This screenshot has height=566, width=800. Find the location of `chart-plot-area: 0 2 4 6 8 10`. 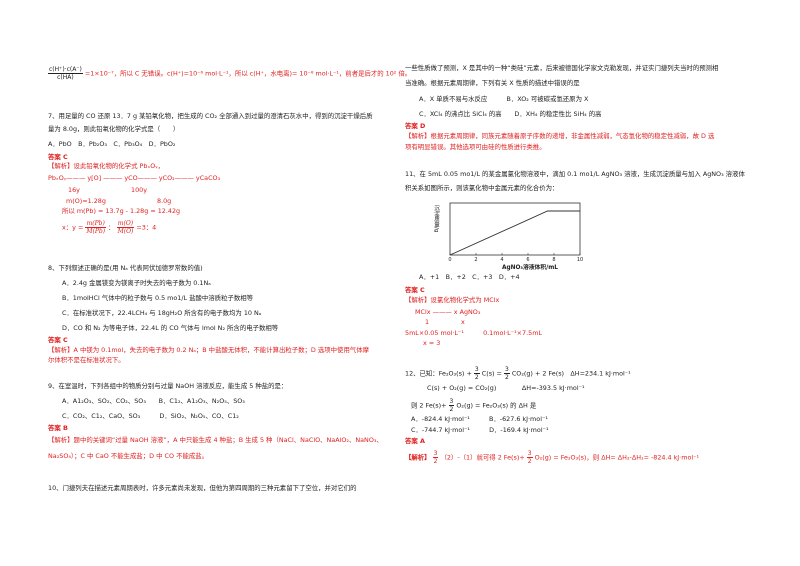

chart-plot-area: 0 2 4 6 8 10 is located at coordinates (515, 232).